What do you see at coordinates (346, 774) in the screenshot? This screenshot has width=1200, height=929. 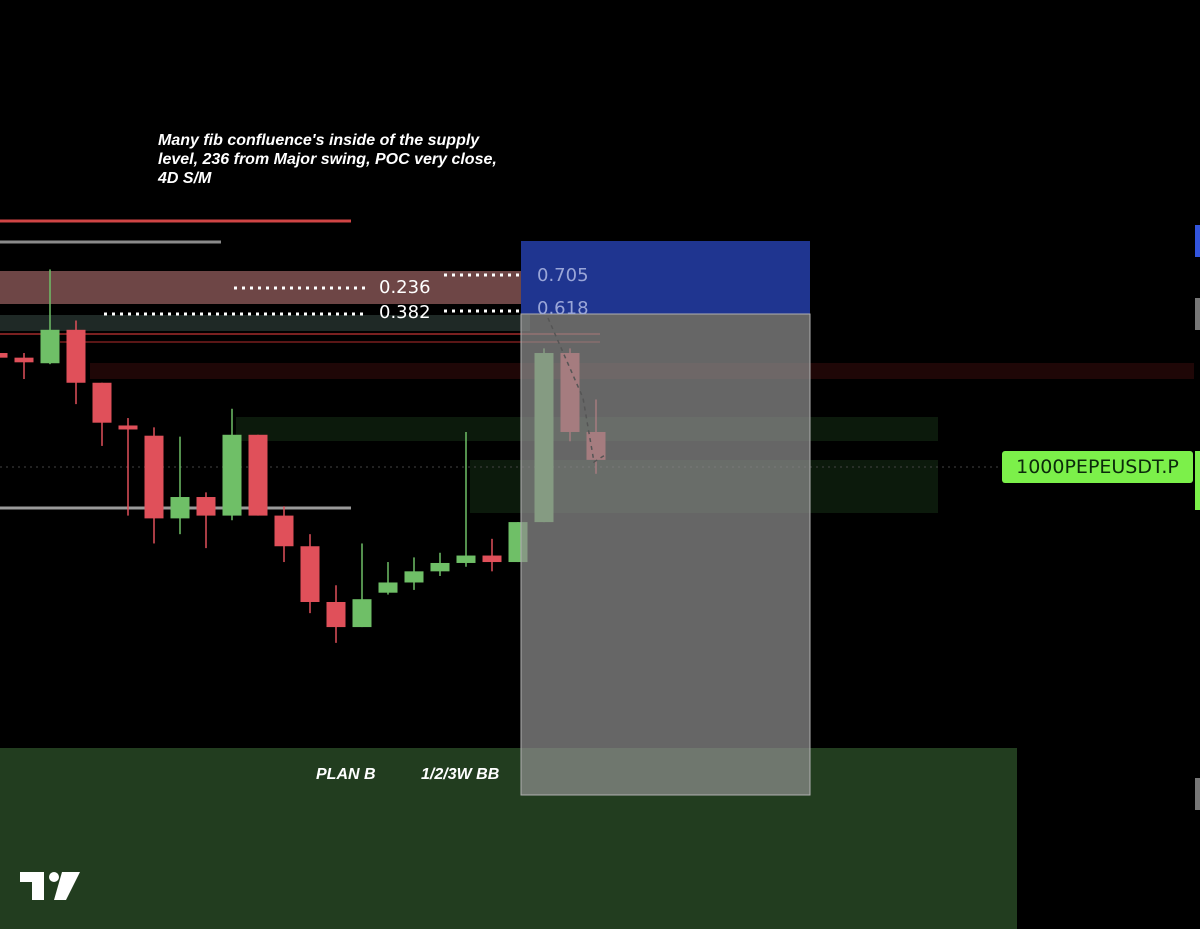 I see `plan-b-label: PLAN B` at bounding box center [346, 774].